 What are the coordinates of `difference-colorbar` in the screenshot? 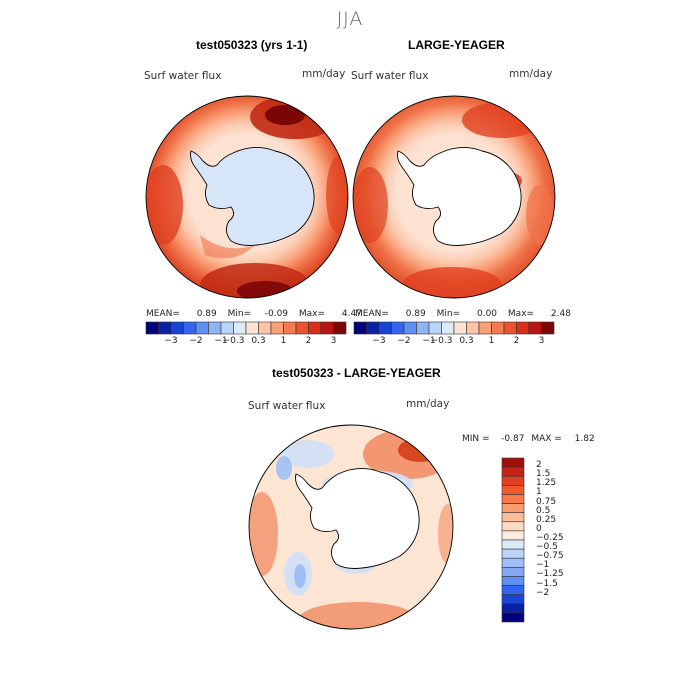 It's located at (513, 540).